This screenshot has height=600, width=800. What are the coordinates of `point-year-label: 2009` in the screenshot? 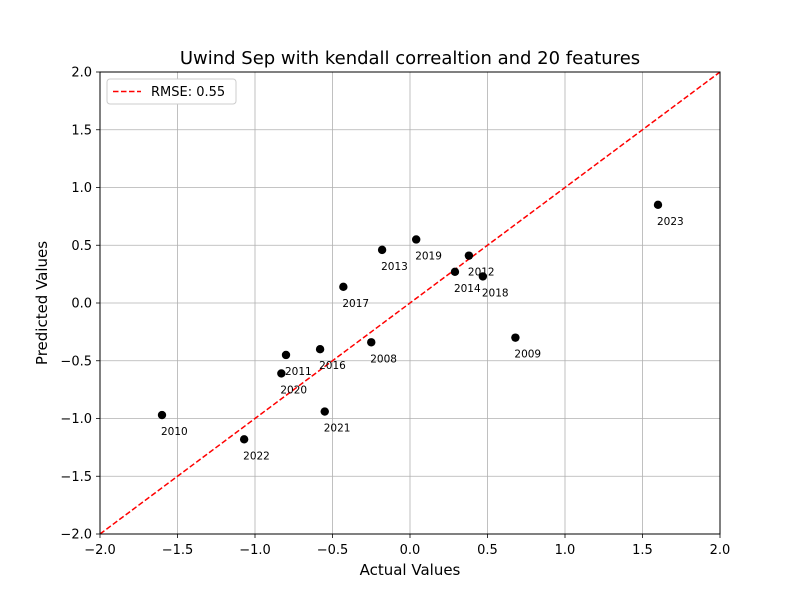 It's located at (527, 355).